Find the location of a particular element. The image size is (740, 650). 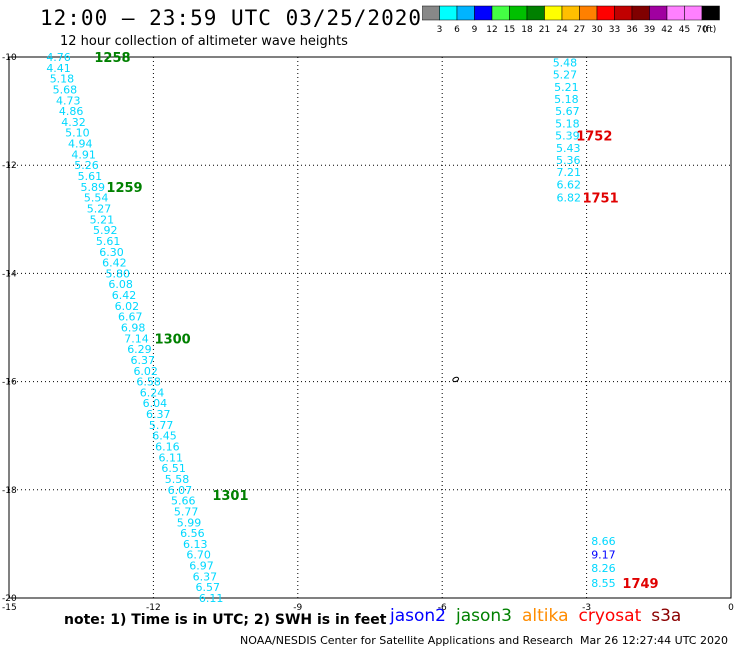

satellite-label-jason3: jason3 is located at coordinates (484, 616).